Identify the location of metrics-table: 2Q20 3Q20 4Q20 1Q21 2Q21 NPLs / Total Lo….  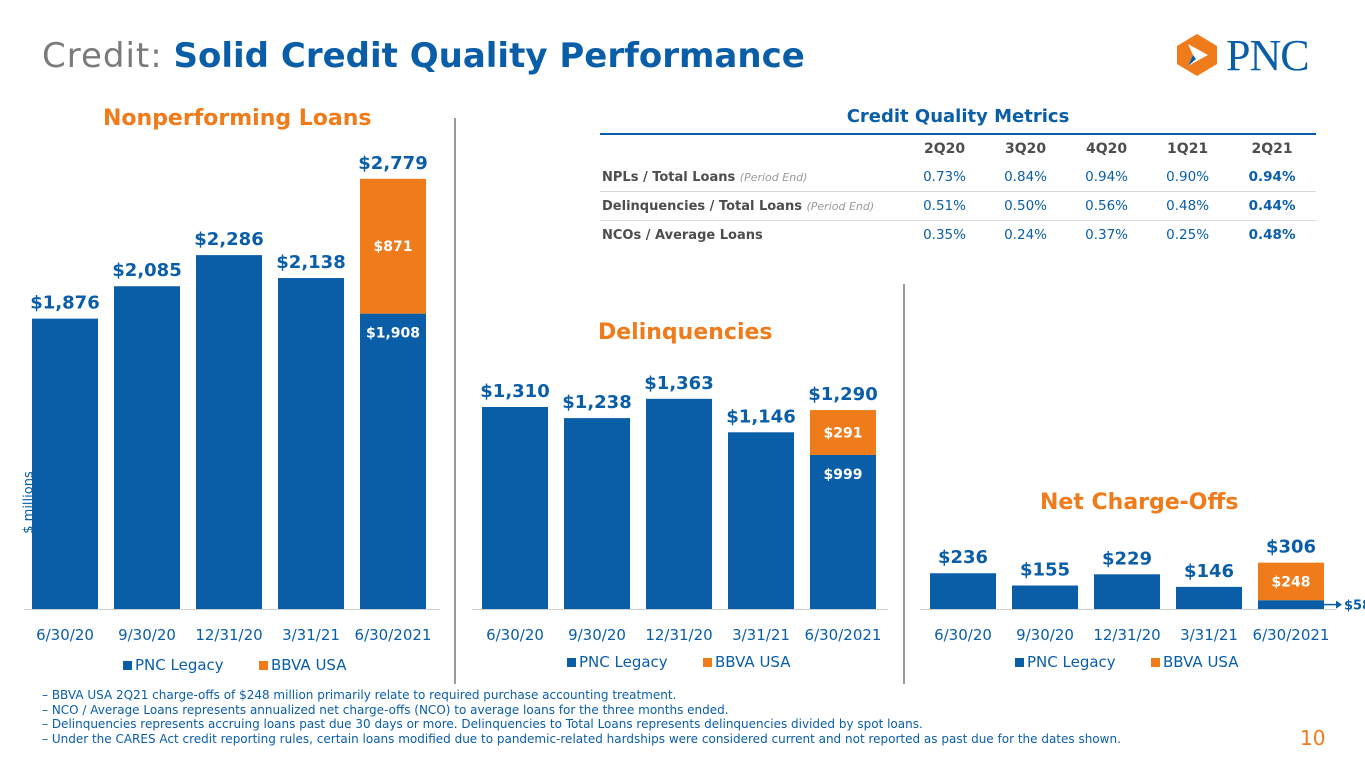
(958, 192).